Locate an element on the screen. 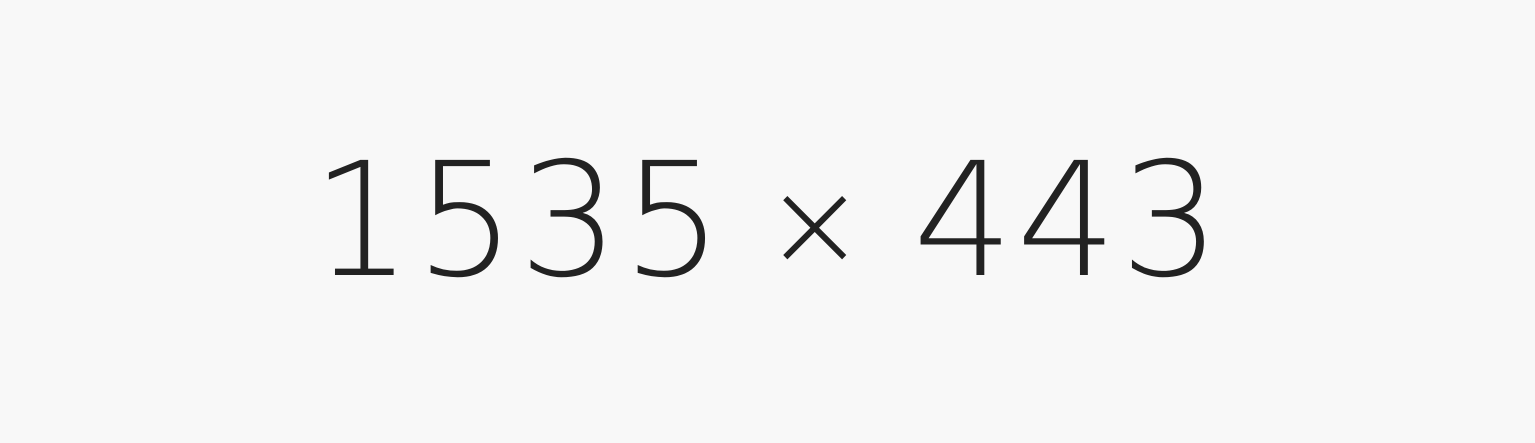 This screenshot has width=1535, height=443. multiply-symbol: × is located at coordinates (816, 223).